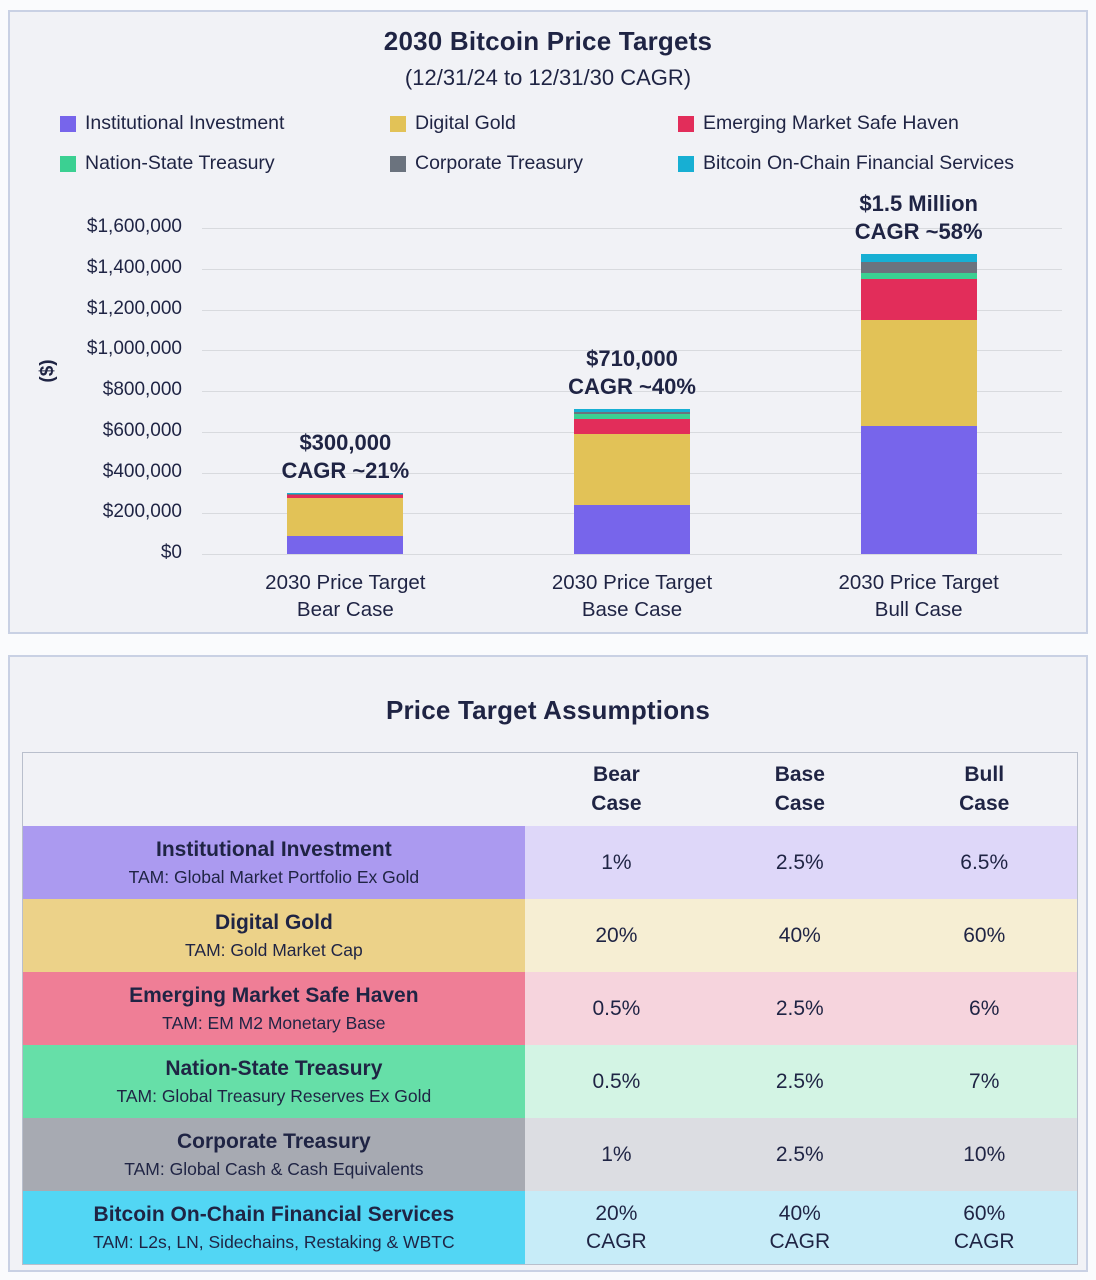 Image resolution: width=1096 pixels, height=1280 pixels. I want to click on legend-label: Bitcoin On-Chain Financial Services, so click(859, 163).